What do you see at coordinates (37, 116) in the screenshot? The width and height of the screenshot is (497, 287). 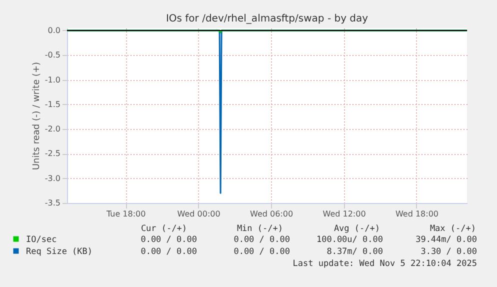 I see `y-axis-title: Units read (-) / write (+)` at bounding box center [37, 116].